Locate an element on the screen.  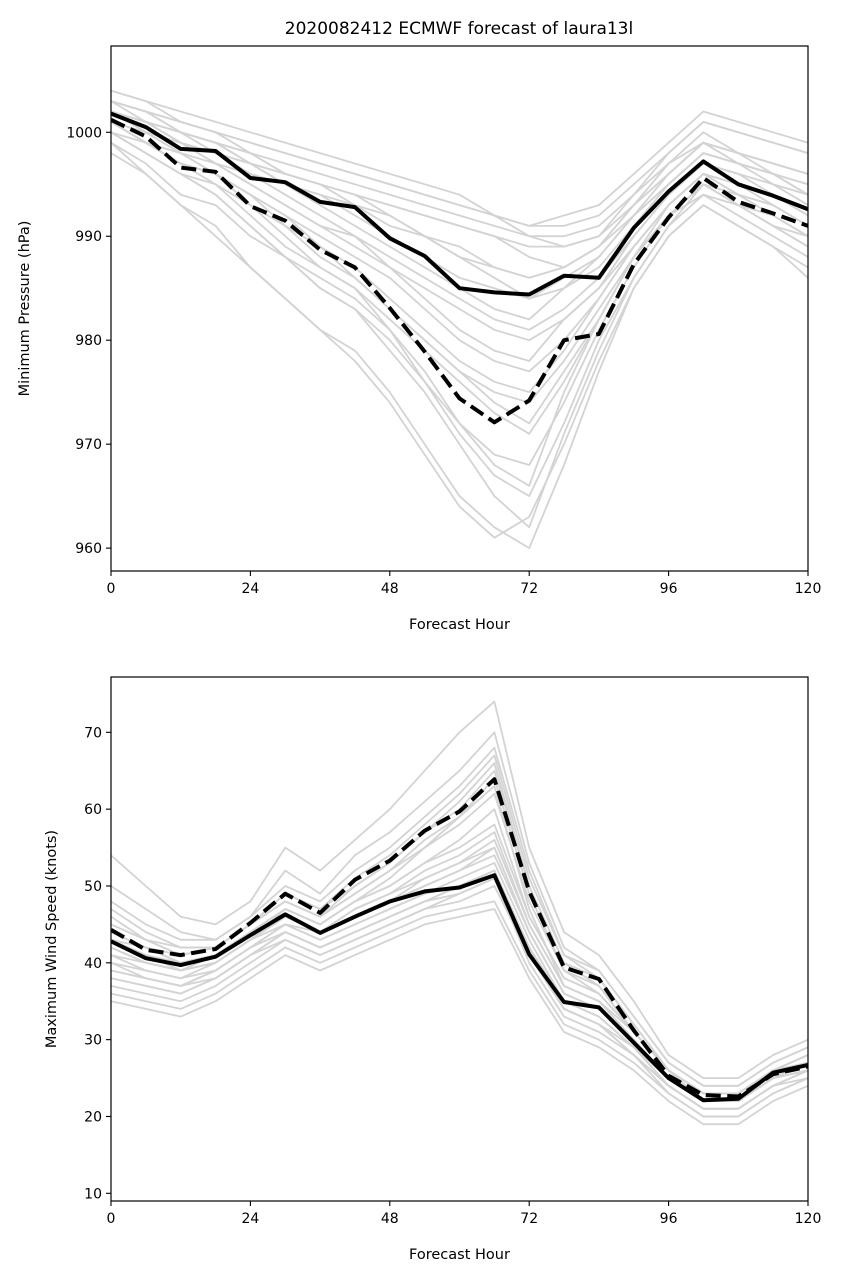
wind-y-tick-label: 30 is located at coordinates (93, 1041).